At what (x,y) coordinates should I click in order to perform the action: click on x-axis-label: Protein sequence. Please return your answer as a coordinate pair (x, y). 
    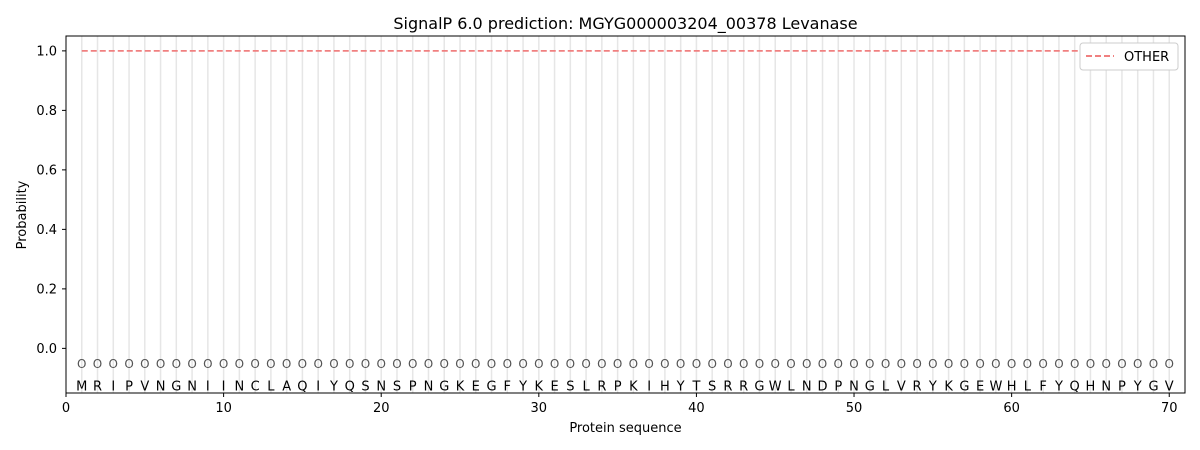
    Looking at the image, I should click on (625, 428).